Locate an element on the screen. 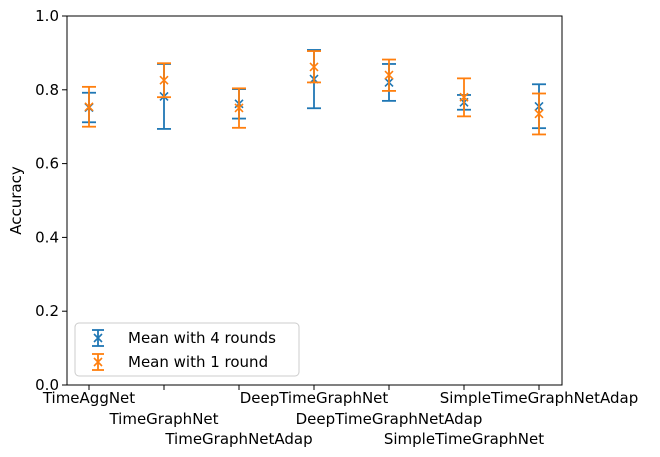  legend-entry-label: Mean with 1 round is located at coordinates (198, 362).